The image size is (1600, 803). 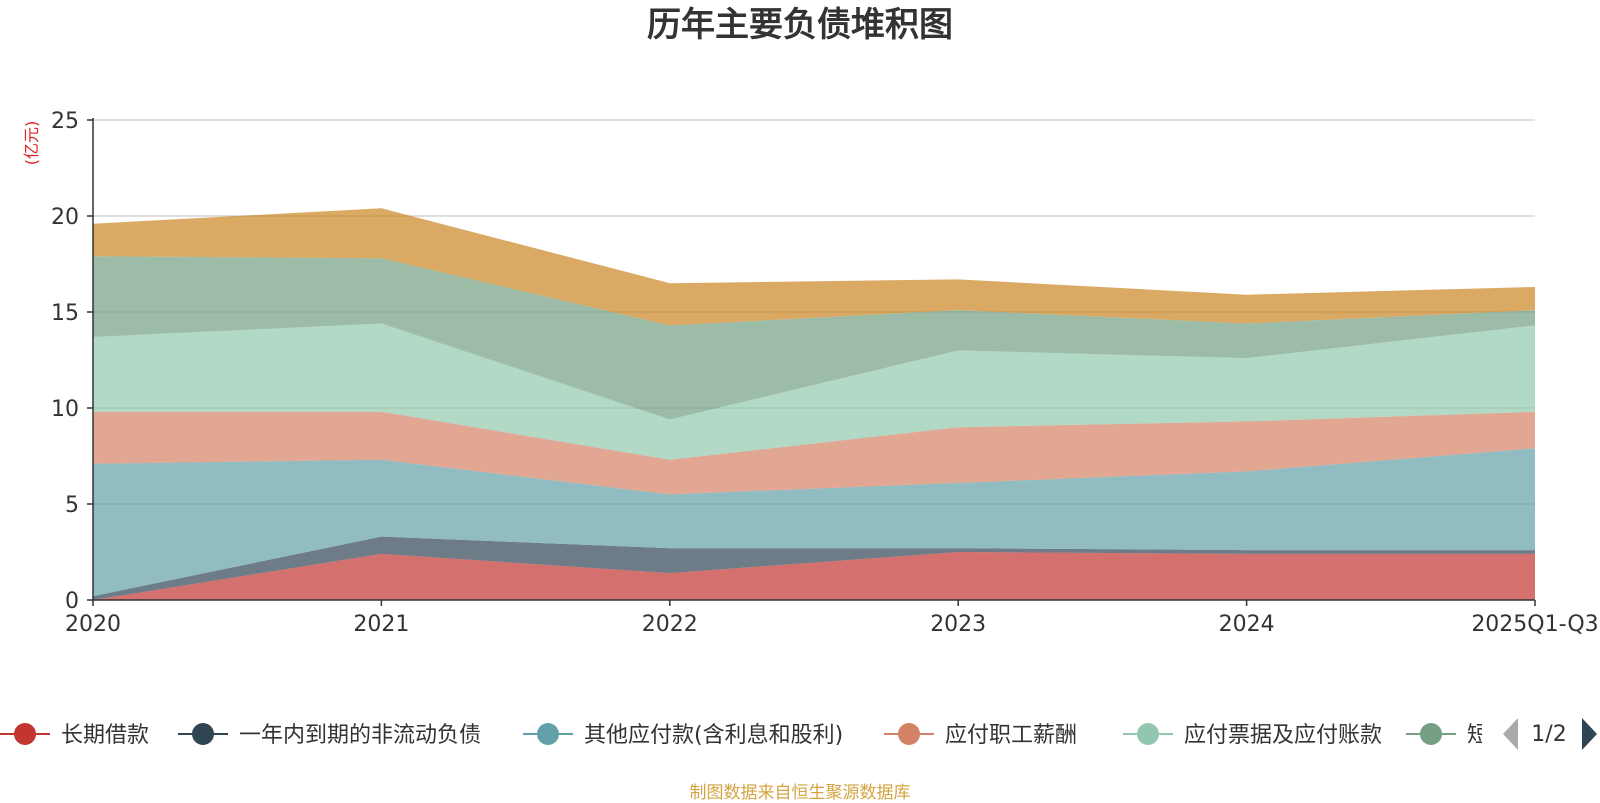 What do you see at coordinates (1510, 734) in the screenshot?
I see `legend-prev-icon` at bounding box center [1510, 734].